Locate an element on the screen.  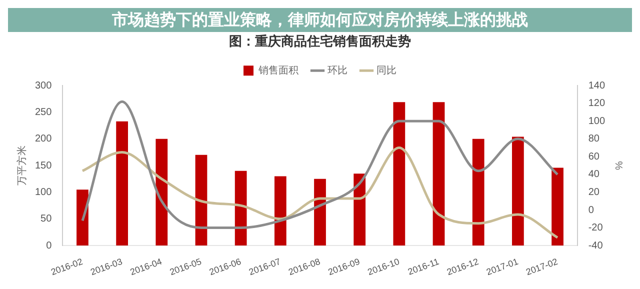
legend-label: 环比 is located at coordinates (338, 70).